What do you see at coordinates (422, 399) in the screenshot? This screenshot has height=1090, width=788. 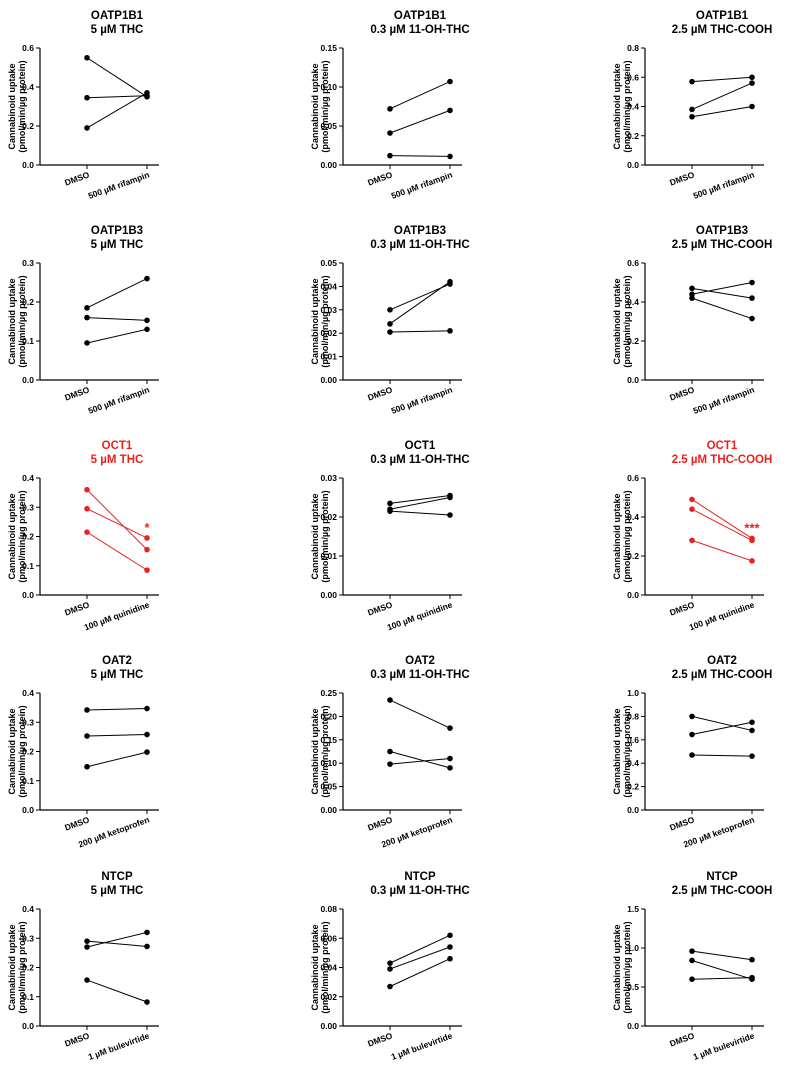 I see `x-tick-label: 500 µM rifampin` at bounding box center [422, 399].